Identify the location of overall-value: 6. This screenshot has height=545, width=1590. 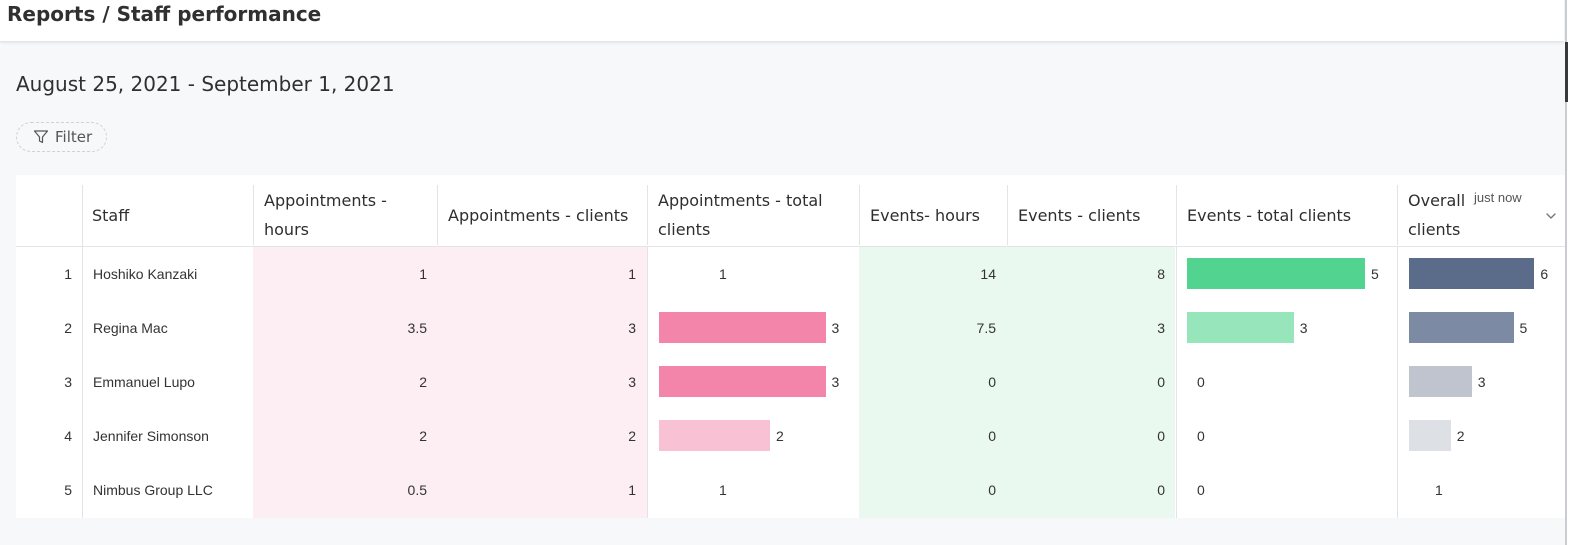
(1544, 274).